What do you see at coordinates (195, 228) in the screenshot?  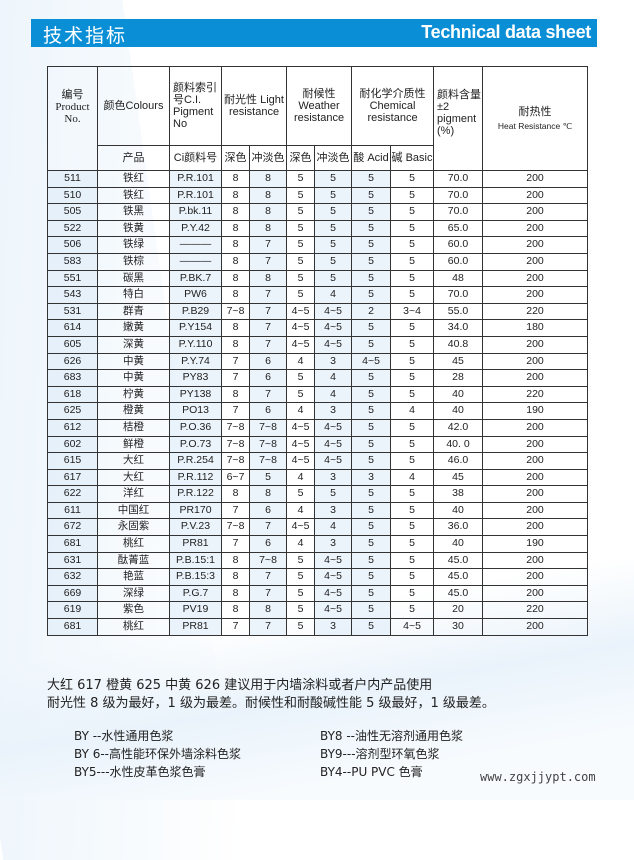 I see `cell-ci-pigment: P.Y.42` at bounding box center [195, 228].